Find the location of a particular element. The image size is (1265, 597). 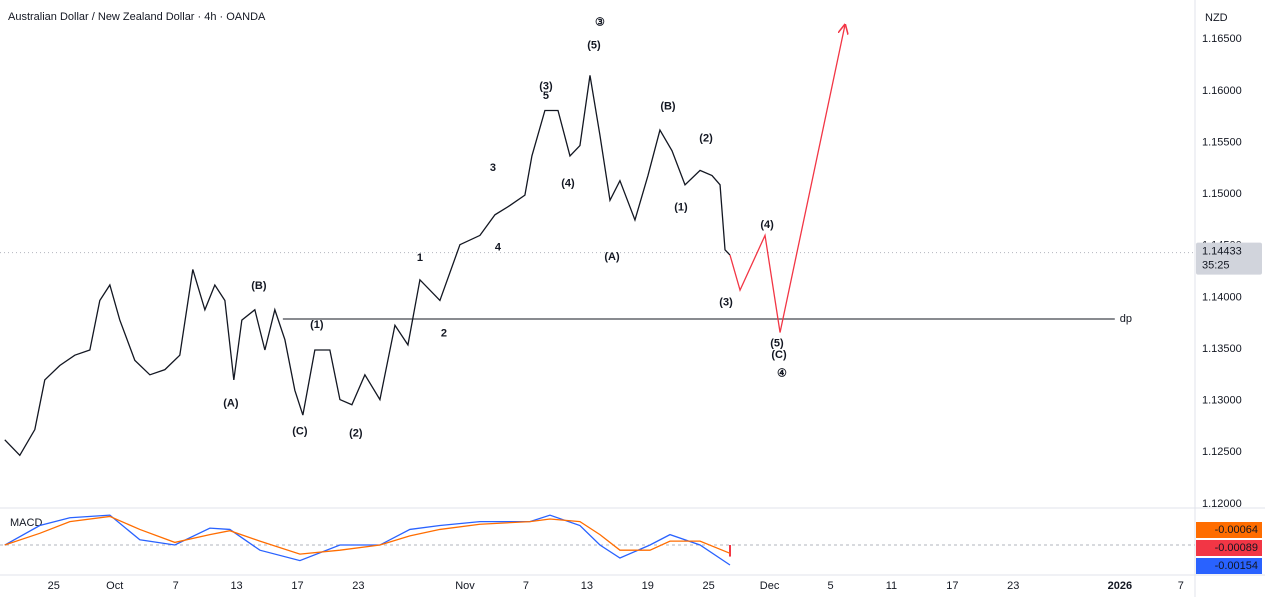

histogram-bar is located at coordinates (729, 551).